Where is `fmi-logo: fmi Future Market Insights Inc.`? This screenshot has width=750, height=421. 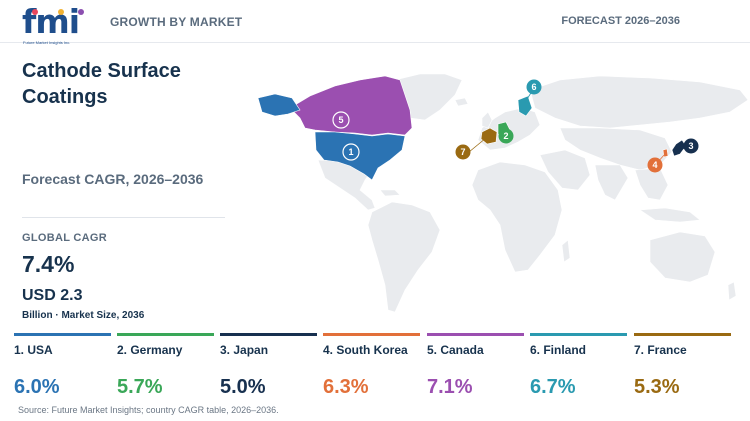
fmi-logo: fmi Future Market Insights Inc. is located at coordinates (57, 24).